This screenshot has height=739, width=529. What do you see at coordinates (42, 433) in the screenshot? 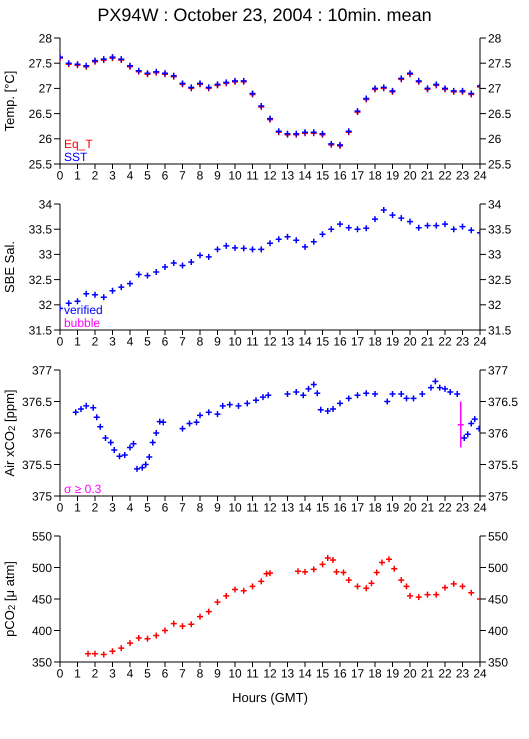
I see `y-tick-label: 376` at bounding box center [42, 433].